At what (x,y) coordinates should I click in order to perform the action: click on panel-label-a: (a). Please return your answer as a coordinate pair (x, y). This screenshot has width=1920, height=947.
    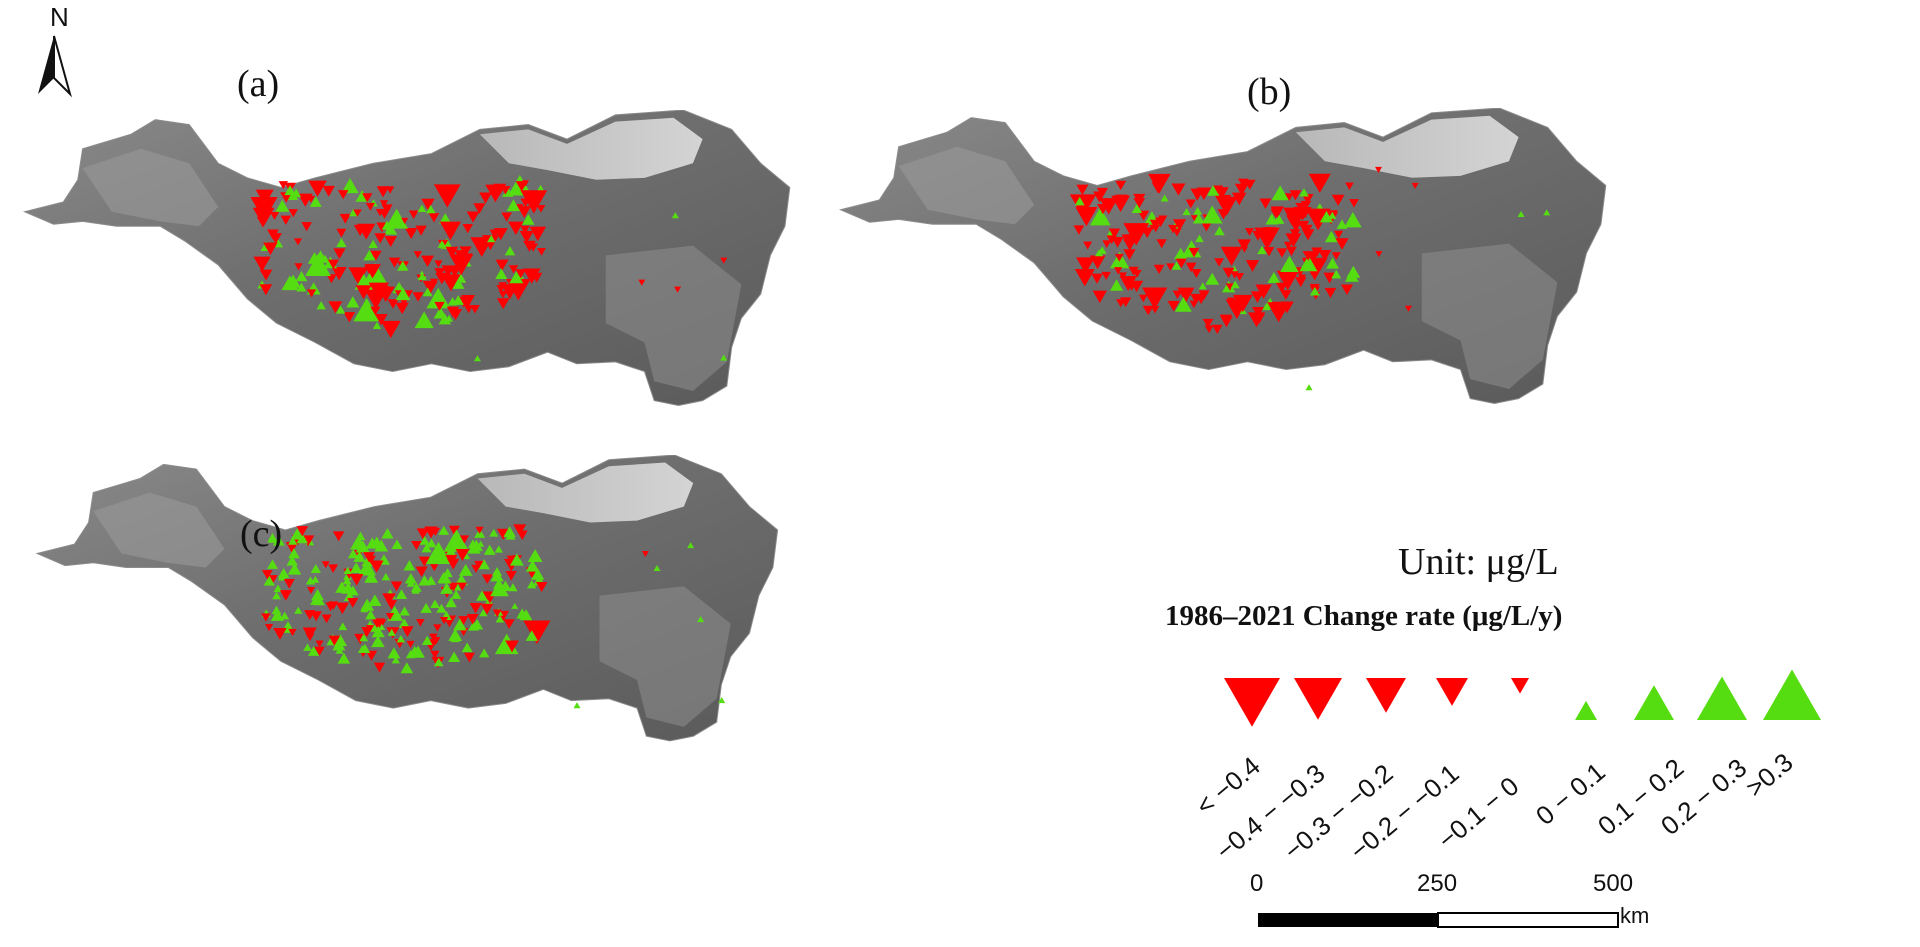
    Looking at the image, I should click on (258, 84).